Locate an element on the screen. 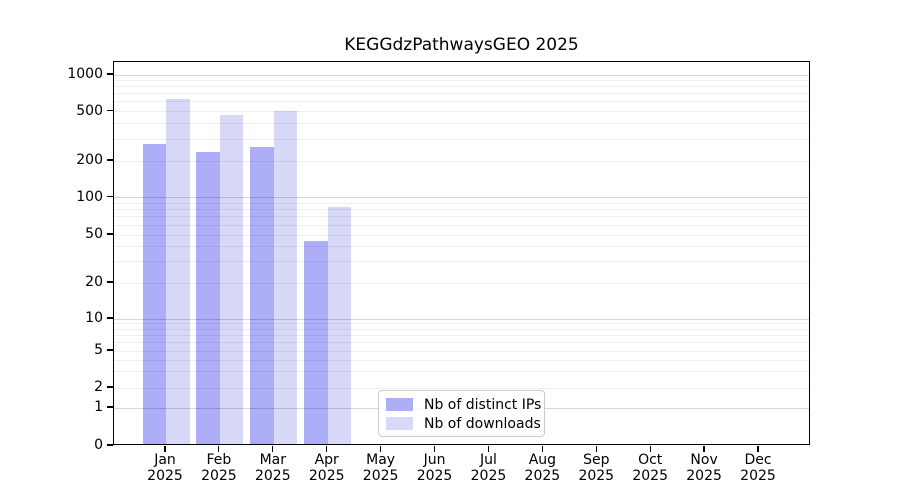  bar-downloads-mar is located at coordinates (285, 277).